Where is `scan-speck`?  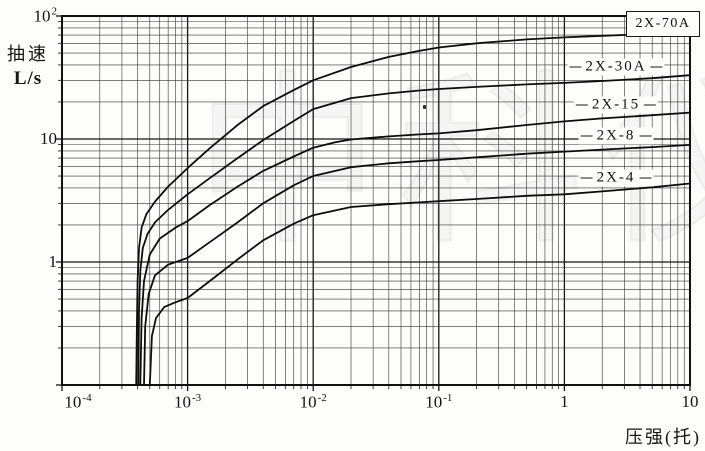 scan-speck is located at coordinates (424, 107).